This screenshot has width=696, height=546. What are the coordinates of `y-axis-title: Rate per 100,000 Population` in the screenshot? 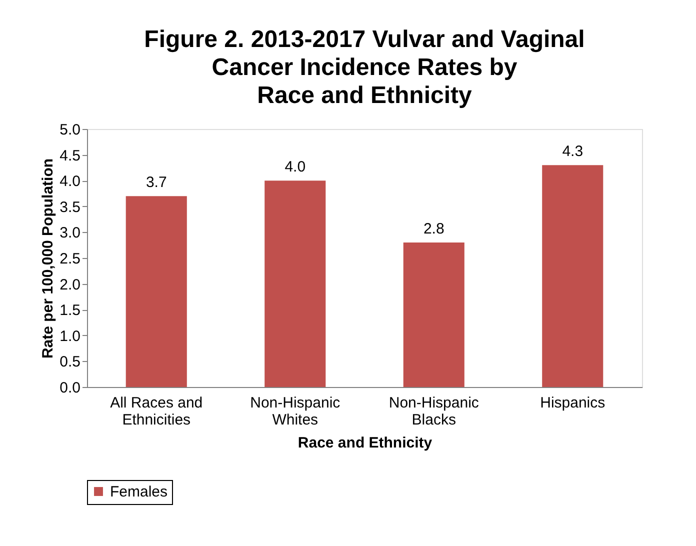 It's located at (48, 258).